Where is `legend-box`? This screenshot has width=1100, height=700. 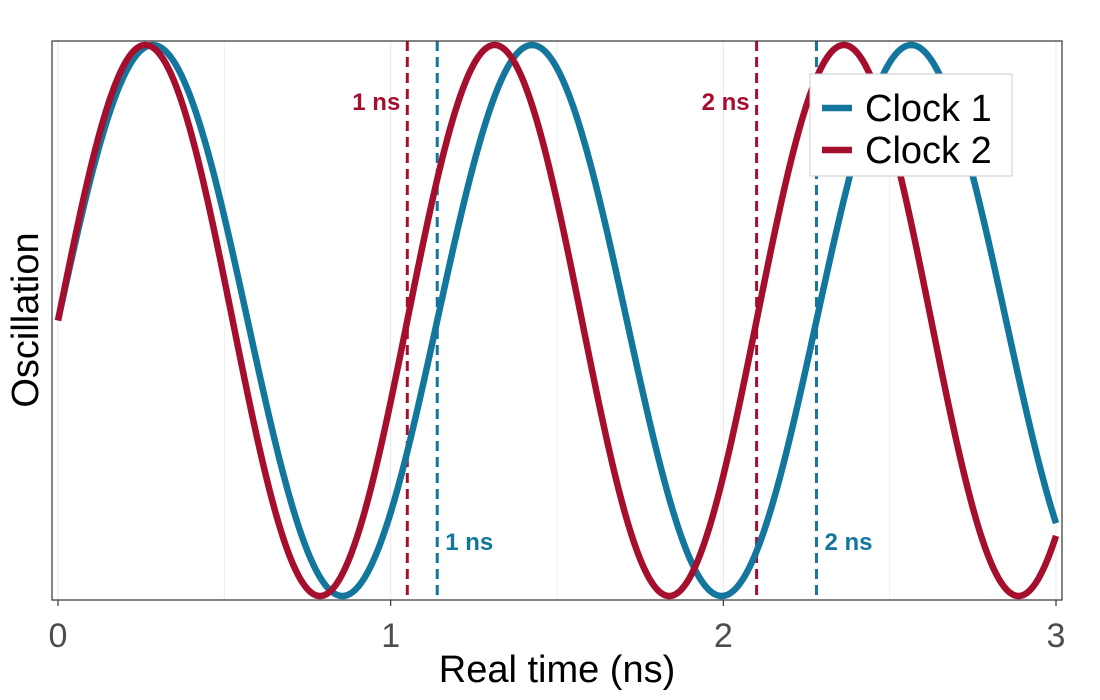
legend-box is located at coordinates (911, 125).